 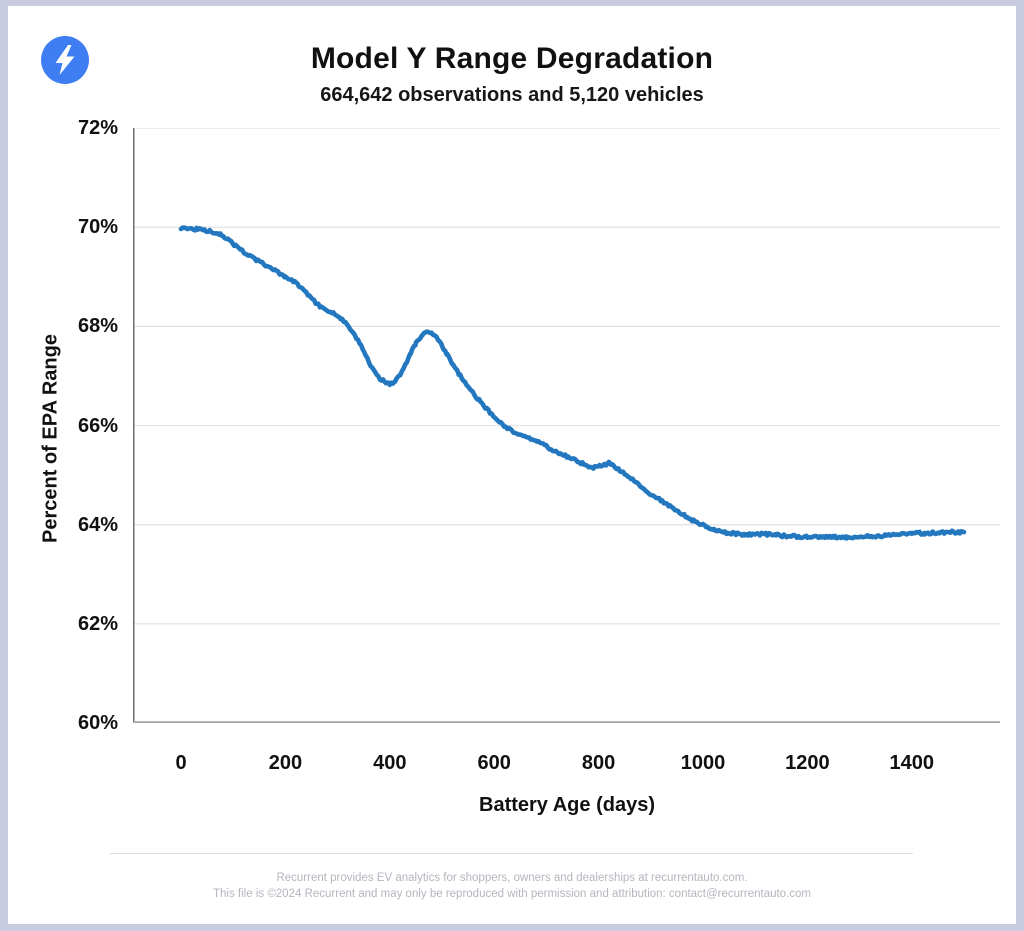 I want to click on recurrent-logo, so click(x=65, y=60).